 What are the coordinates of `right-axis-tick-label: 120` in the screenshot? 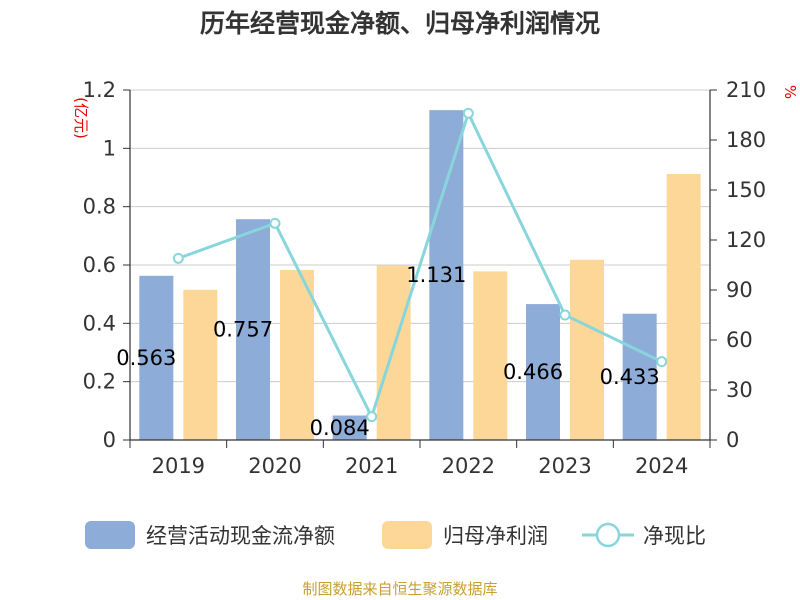 It's located at (746, 240).